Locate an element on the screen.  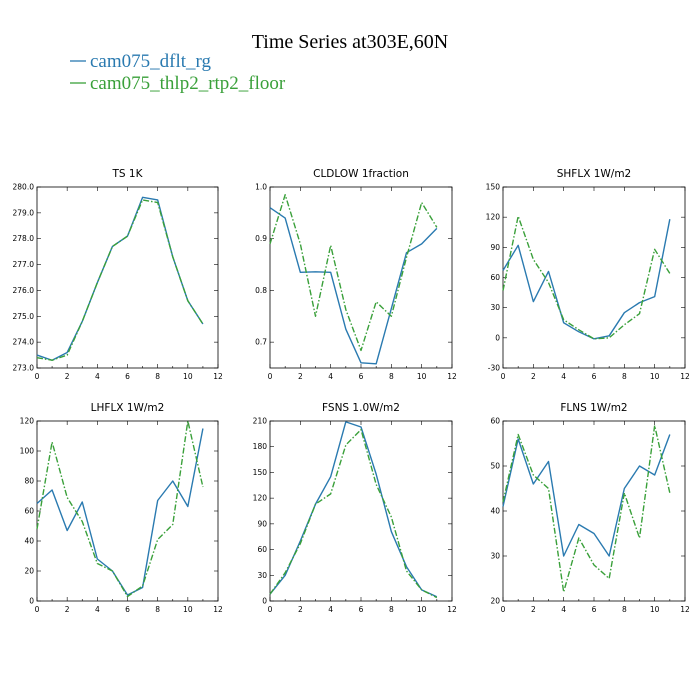
axes-frame-cldlow is located at coordinates (361, 277).